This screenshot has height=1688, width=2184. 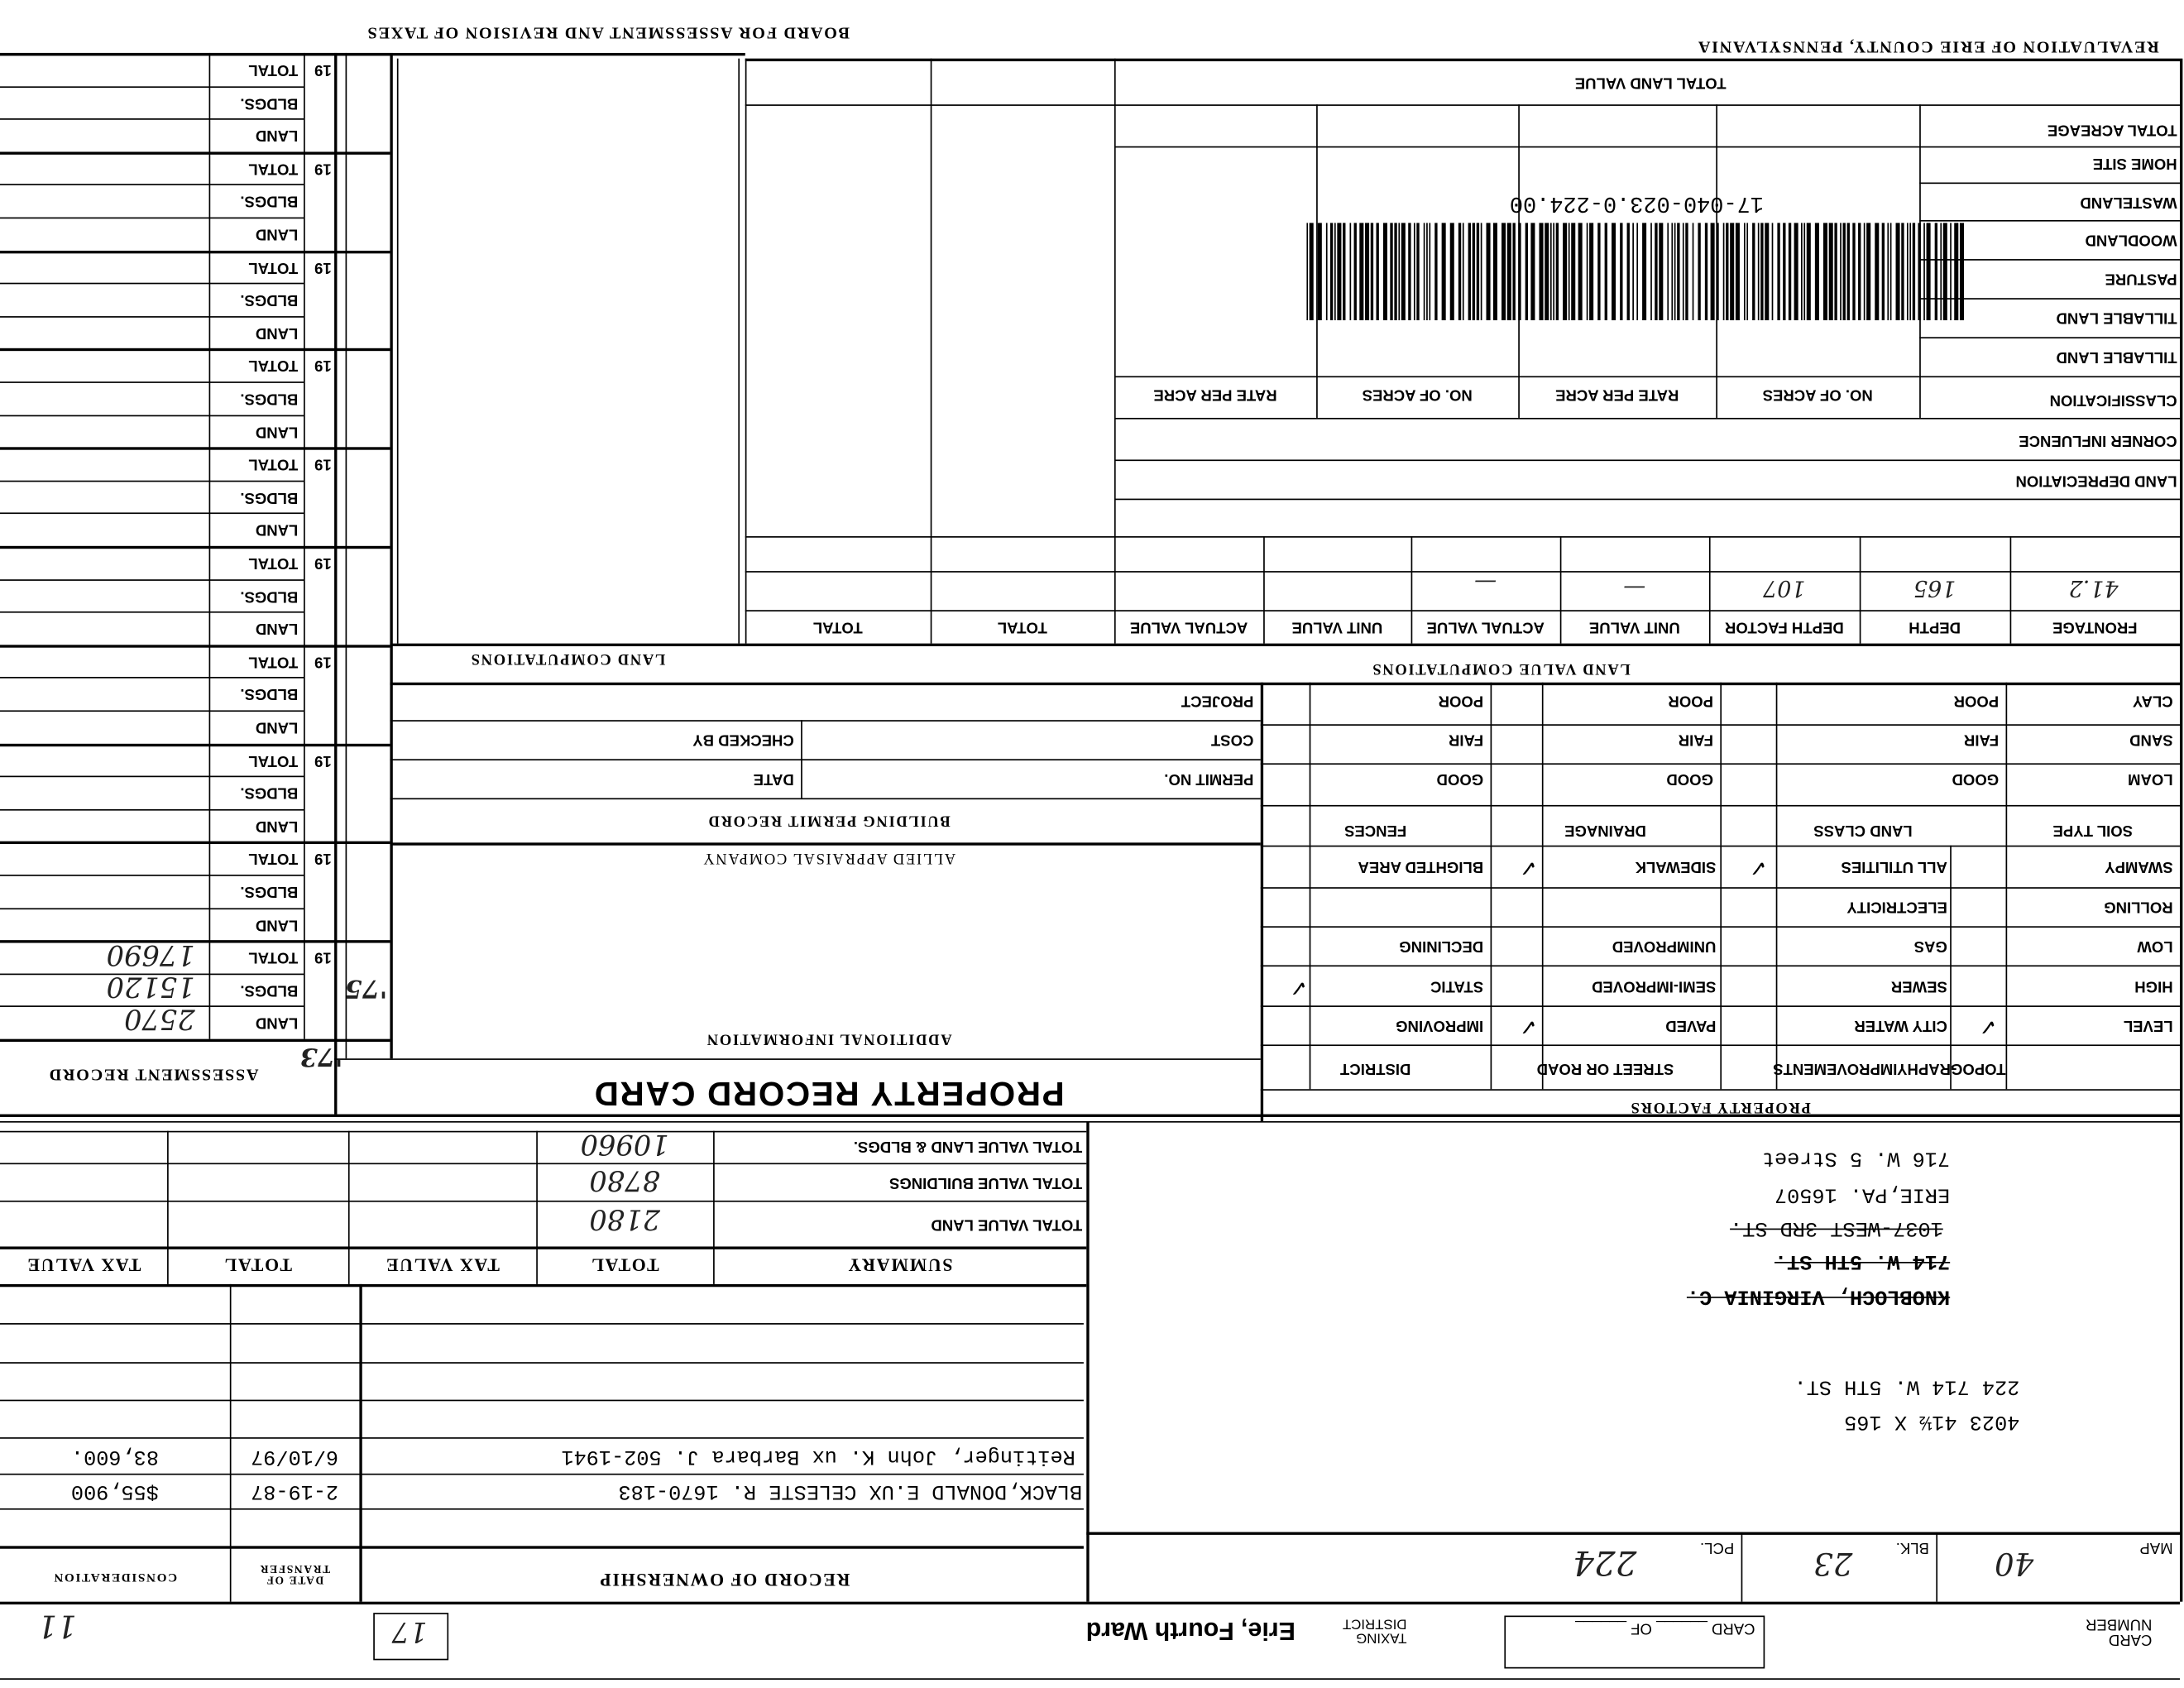 What do you see at coordinates (2131, 239) in the screenshot?
I see `land-row-label: WOODLAND` at bounding box center [2131, 239].